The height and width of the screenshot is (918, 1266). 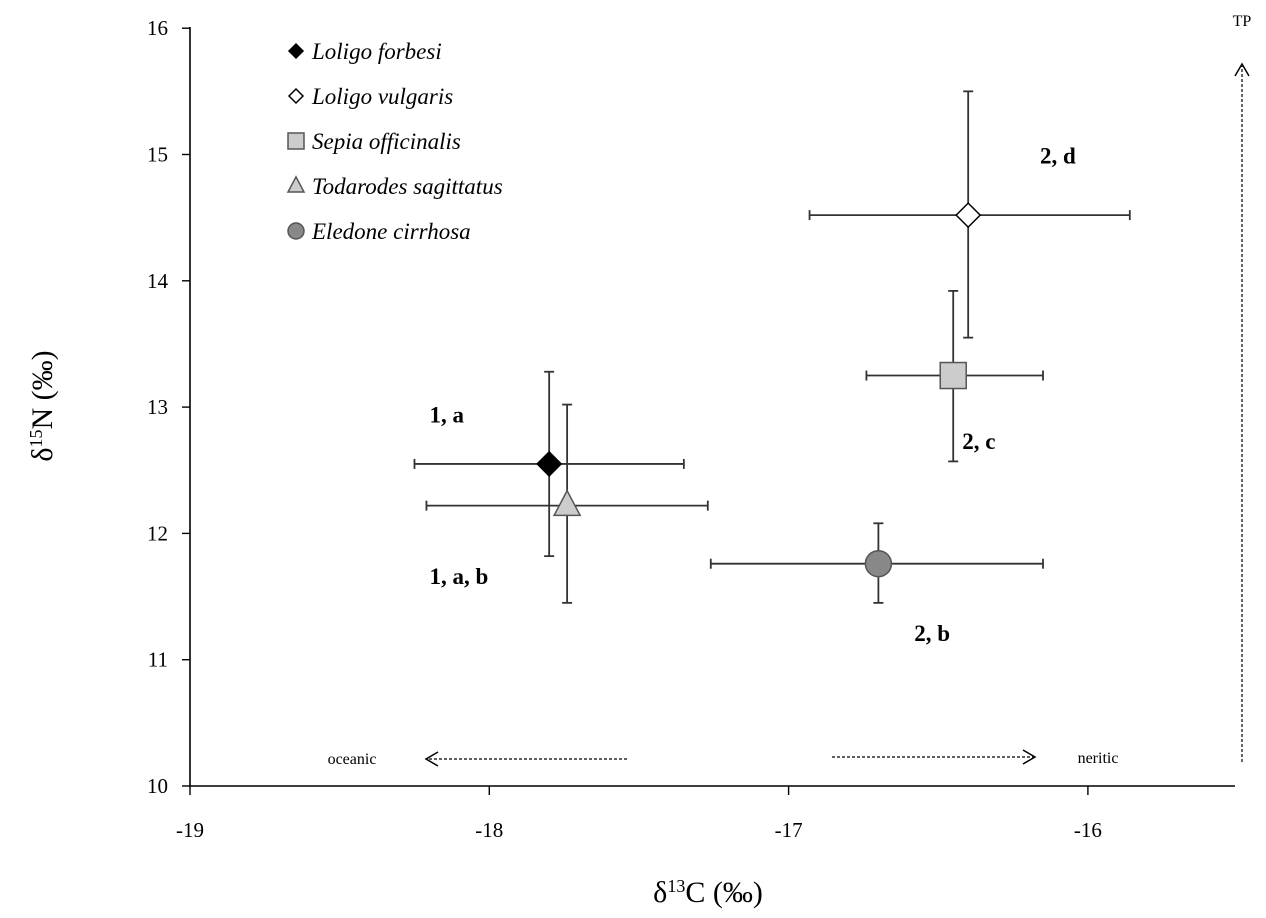 What do you see at coordinates (376, 51) in the screenshot?
I see `legend-label: Loligo forbesi` at bounding box center [376, 51].